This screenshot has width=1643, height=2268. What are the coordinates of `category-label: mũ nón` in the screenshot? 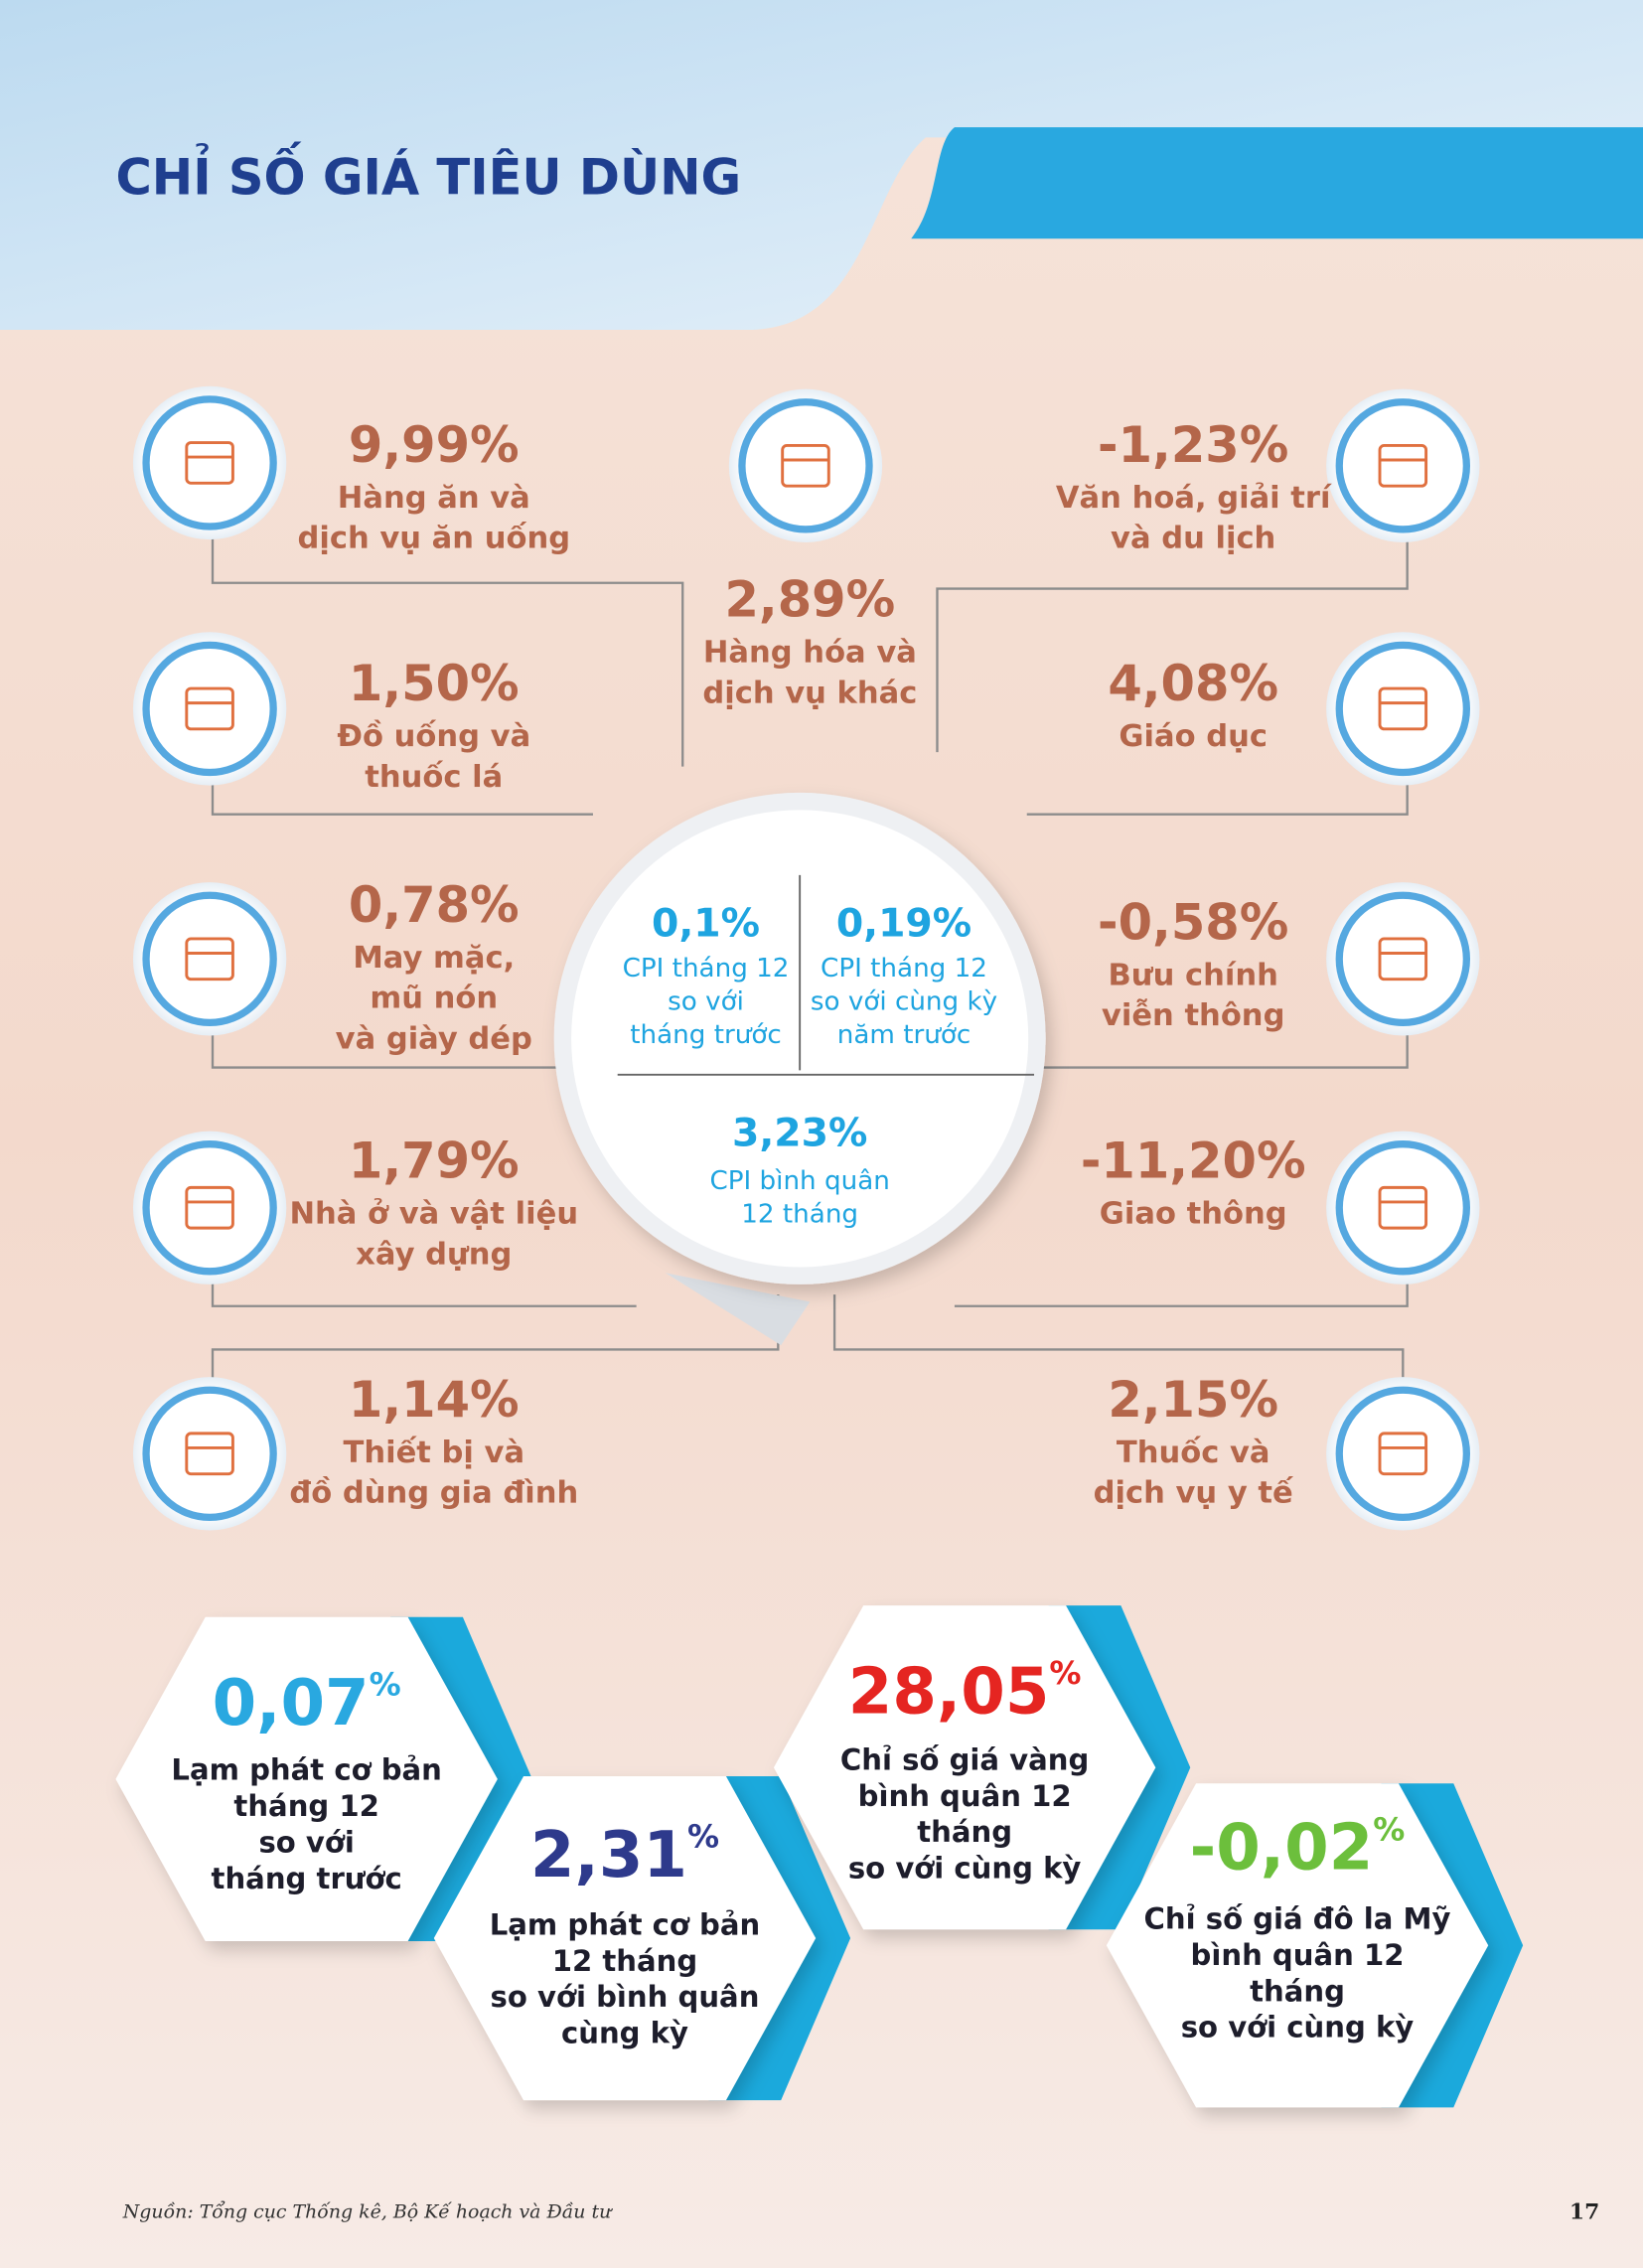 It's located at (434, 999).